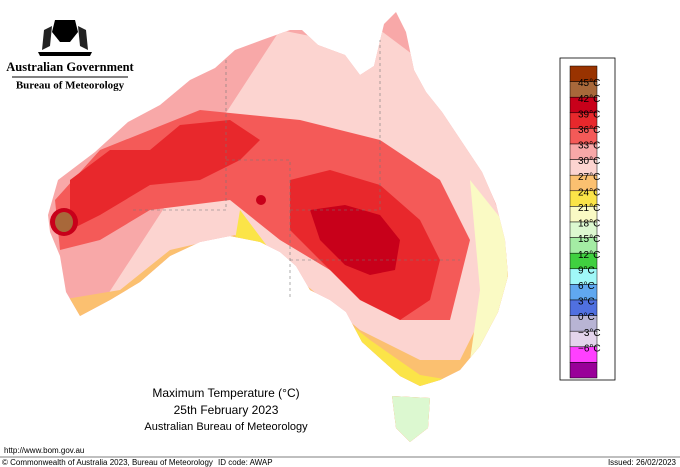  I want to click on legend-label: 30°C, so click(589, 161).